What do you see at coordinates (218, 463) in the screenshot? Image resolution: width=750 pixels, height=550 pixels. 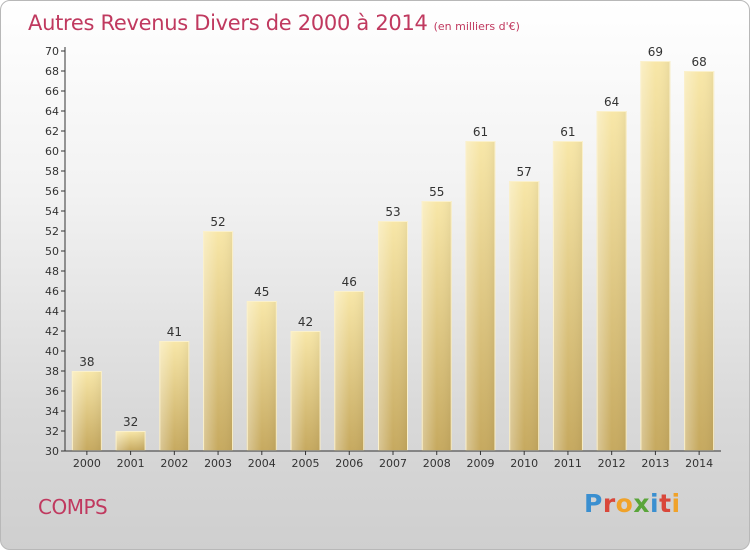 I see `x-tick-label: 2003` at bounding box center [218, 463].